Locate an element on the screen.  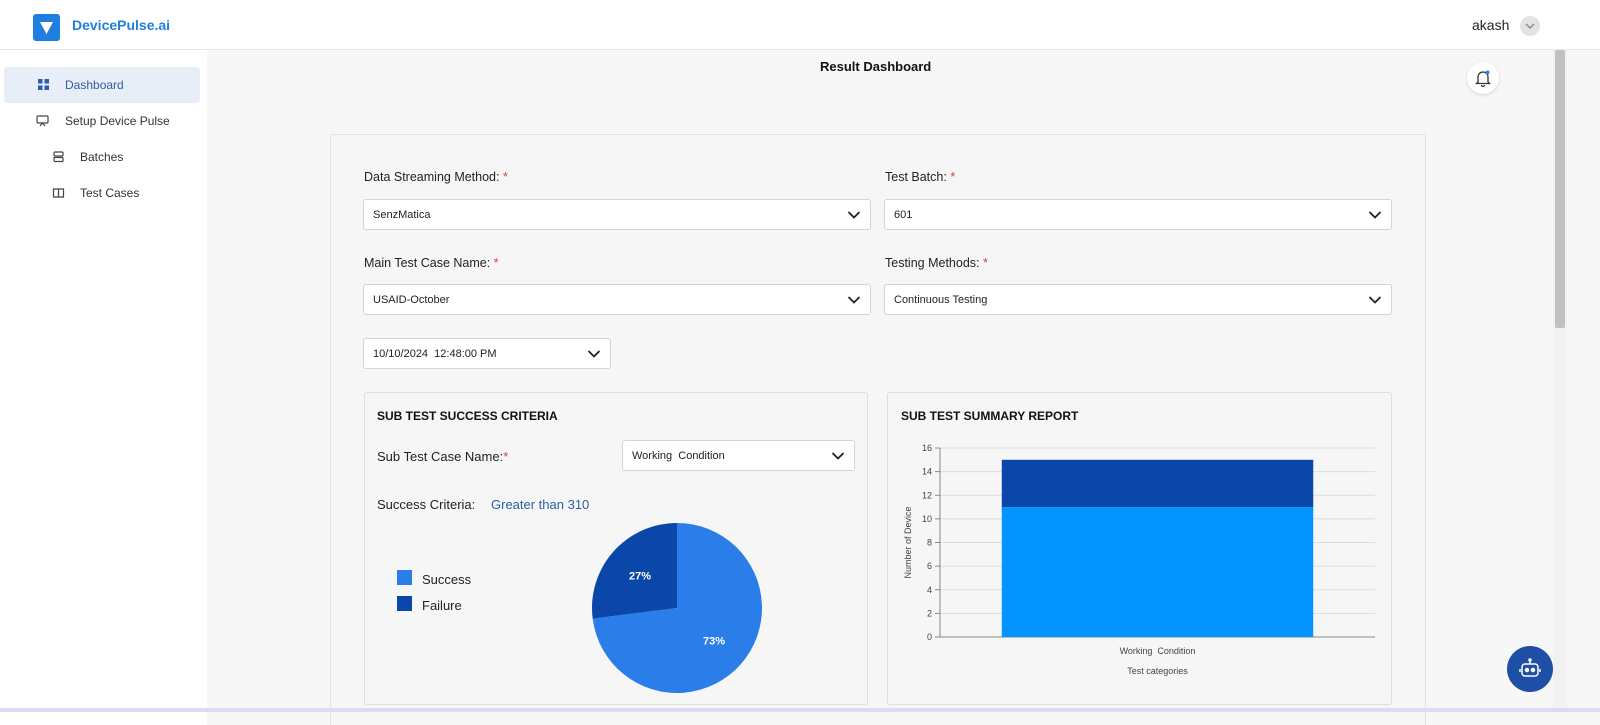
pie-slice-failure is located at coordinates (634, 571).